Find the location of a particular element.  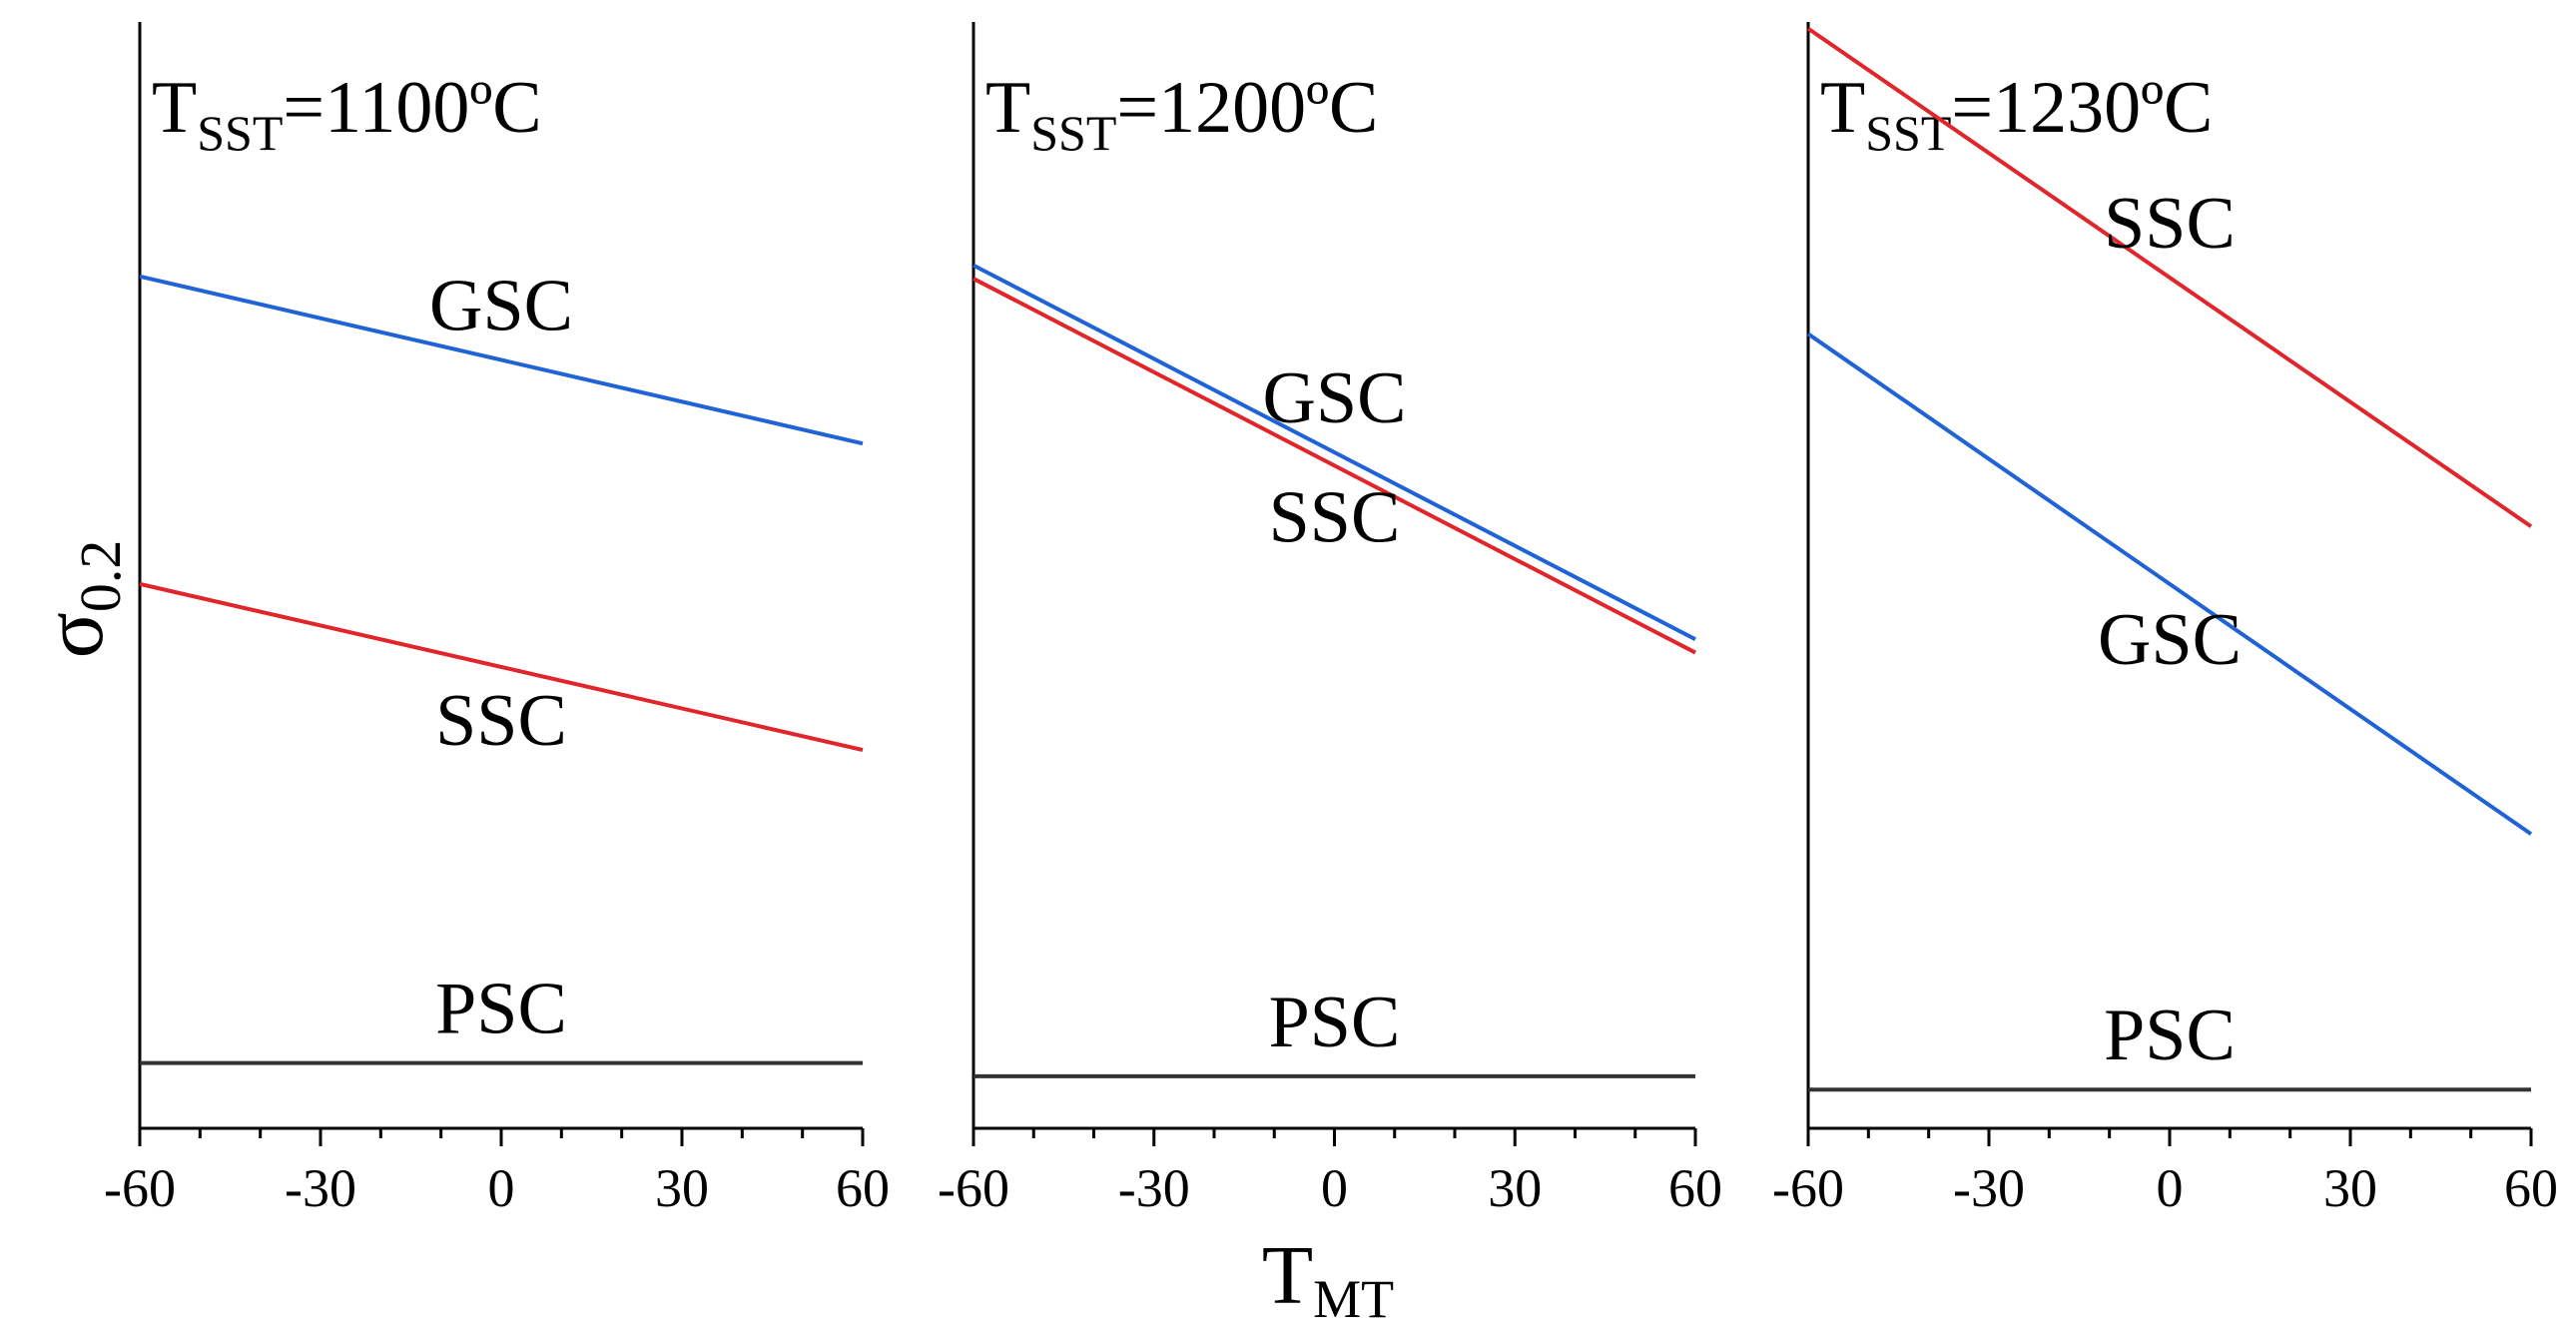

panel-title: TSST=1200ºC is located at coordinates (1181, 114).